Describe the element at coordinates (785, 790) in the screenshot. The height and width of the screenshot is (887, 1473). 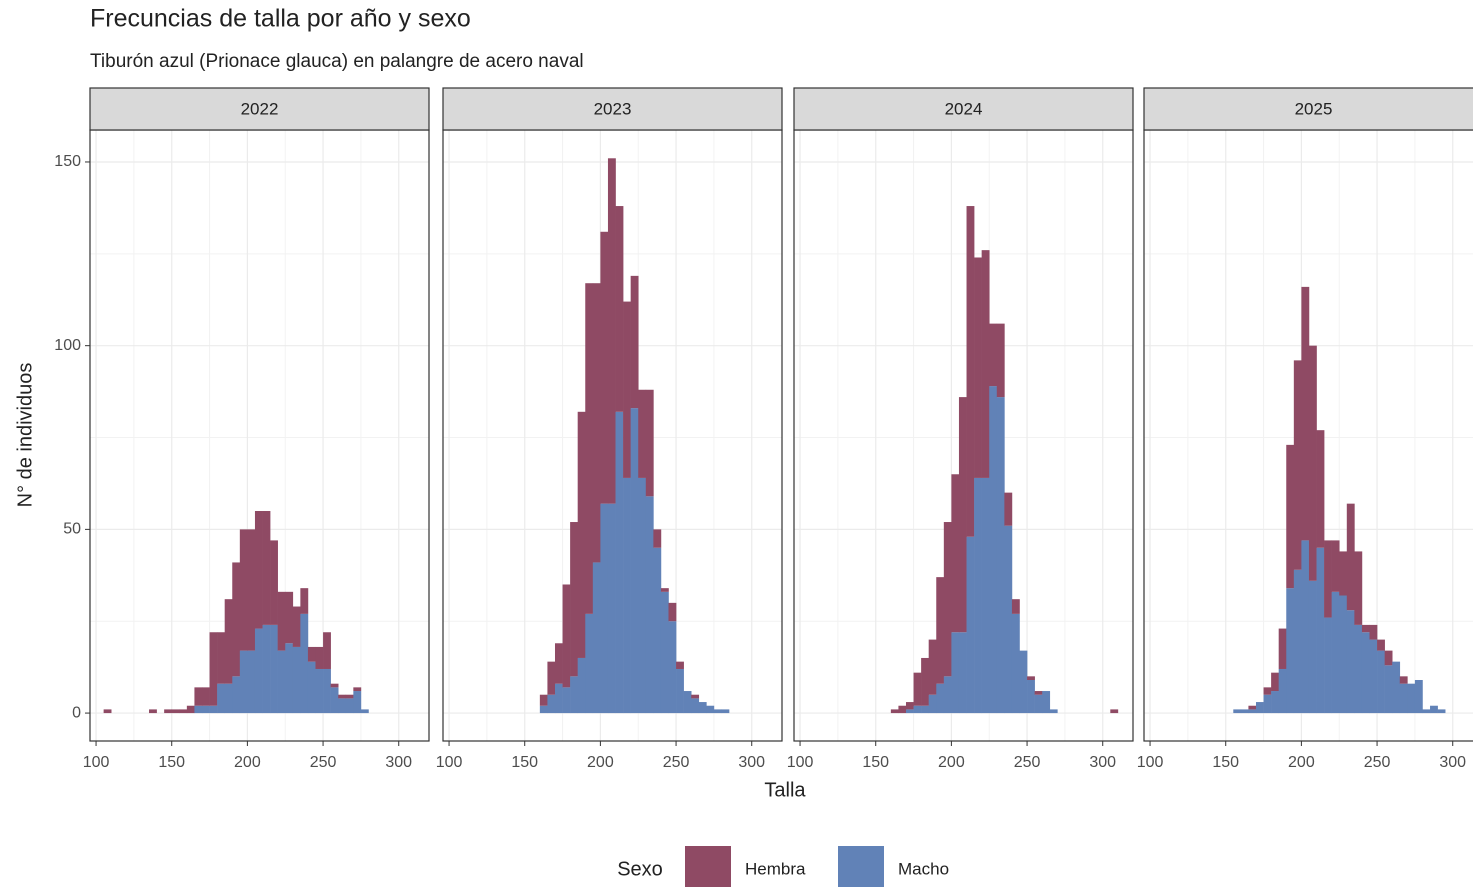
I see `x-axis-label: Talla` at that location.